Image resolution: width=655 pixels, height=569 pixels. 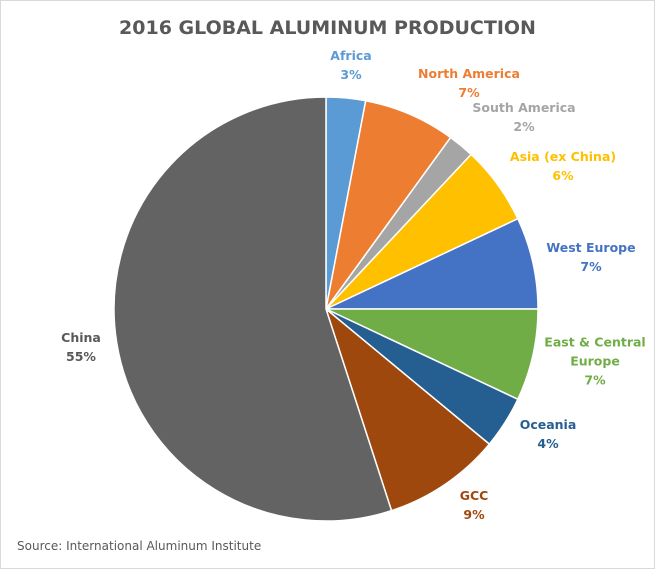 I want to click on data-label: China 55%, so click(x=81, y=347).